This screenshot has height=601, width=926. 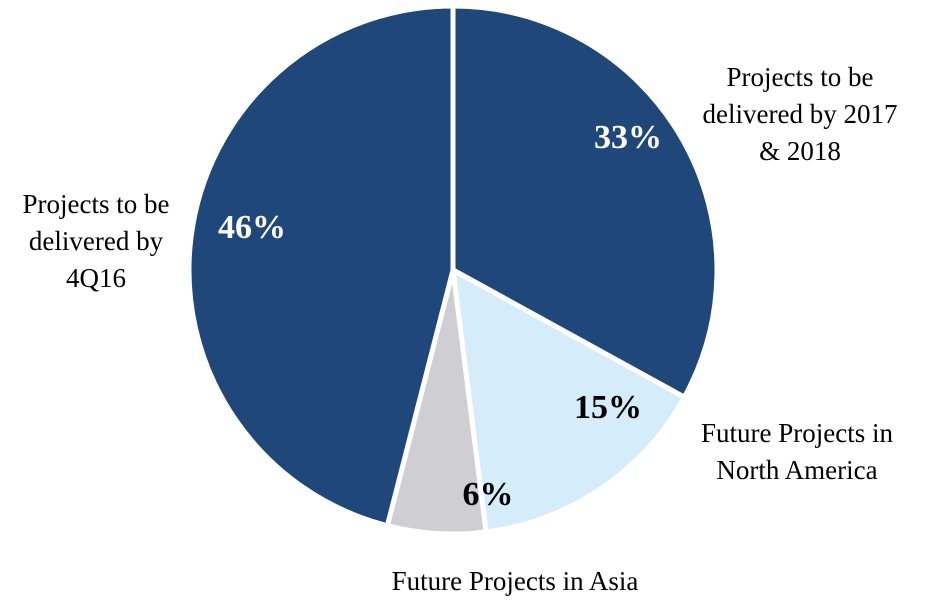 I want to click on category-label-line: delivered by 2017, so click(x=800, y=114).